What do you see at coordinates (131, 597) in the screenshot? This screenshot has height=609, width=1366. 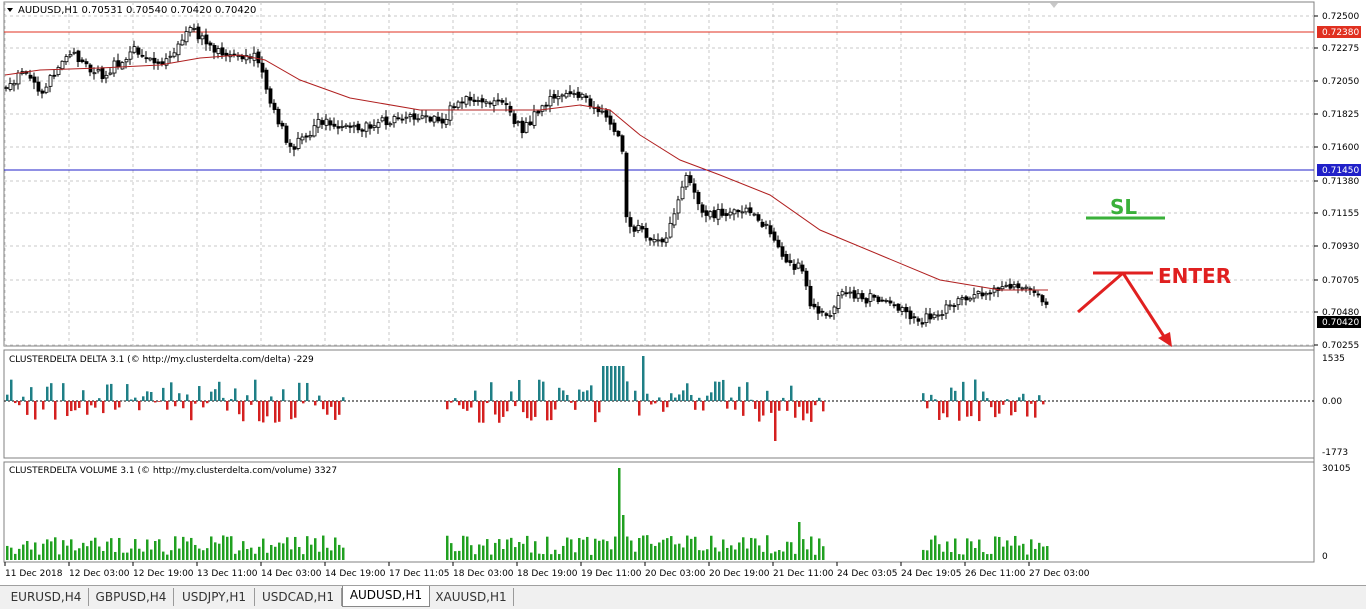 I see `tab-gbpusd-h4: GBPUSD,H4` at bounding box center [131, 597].